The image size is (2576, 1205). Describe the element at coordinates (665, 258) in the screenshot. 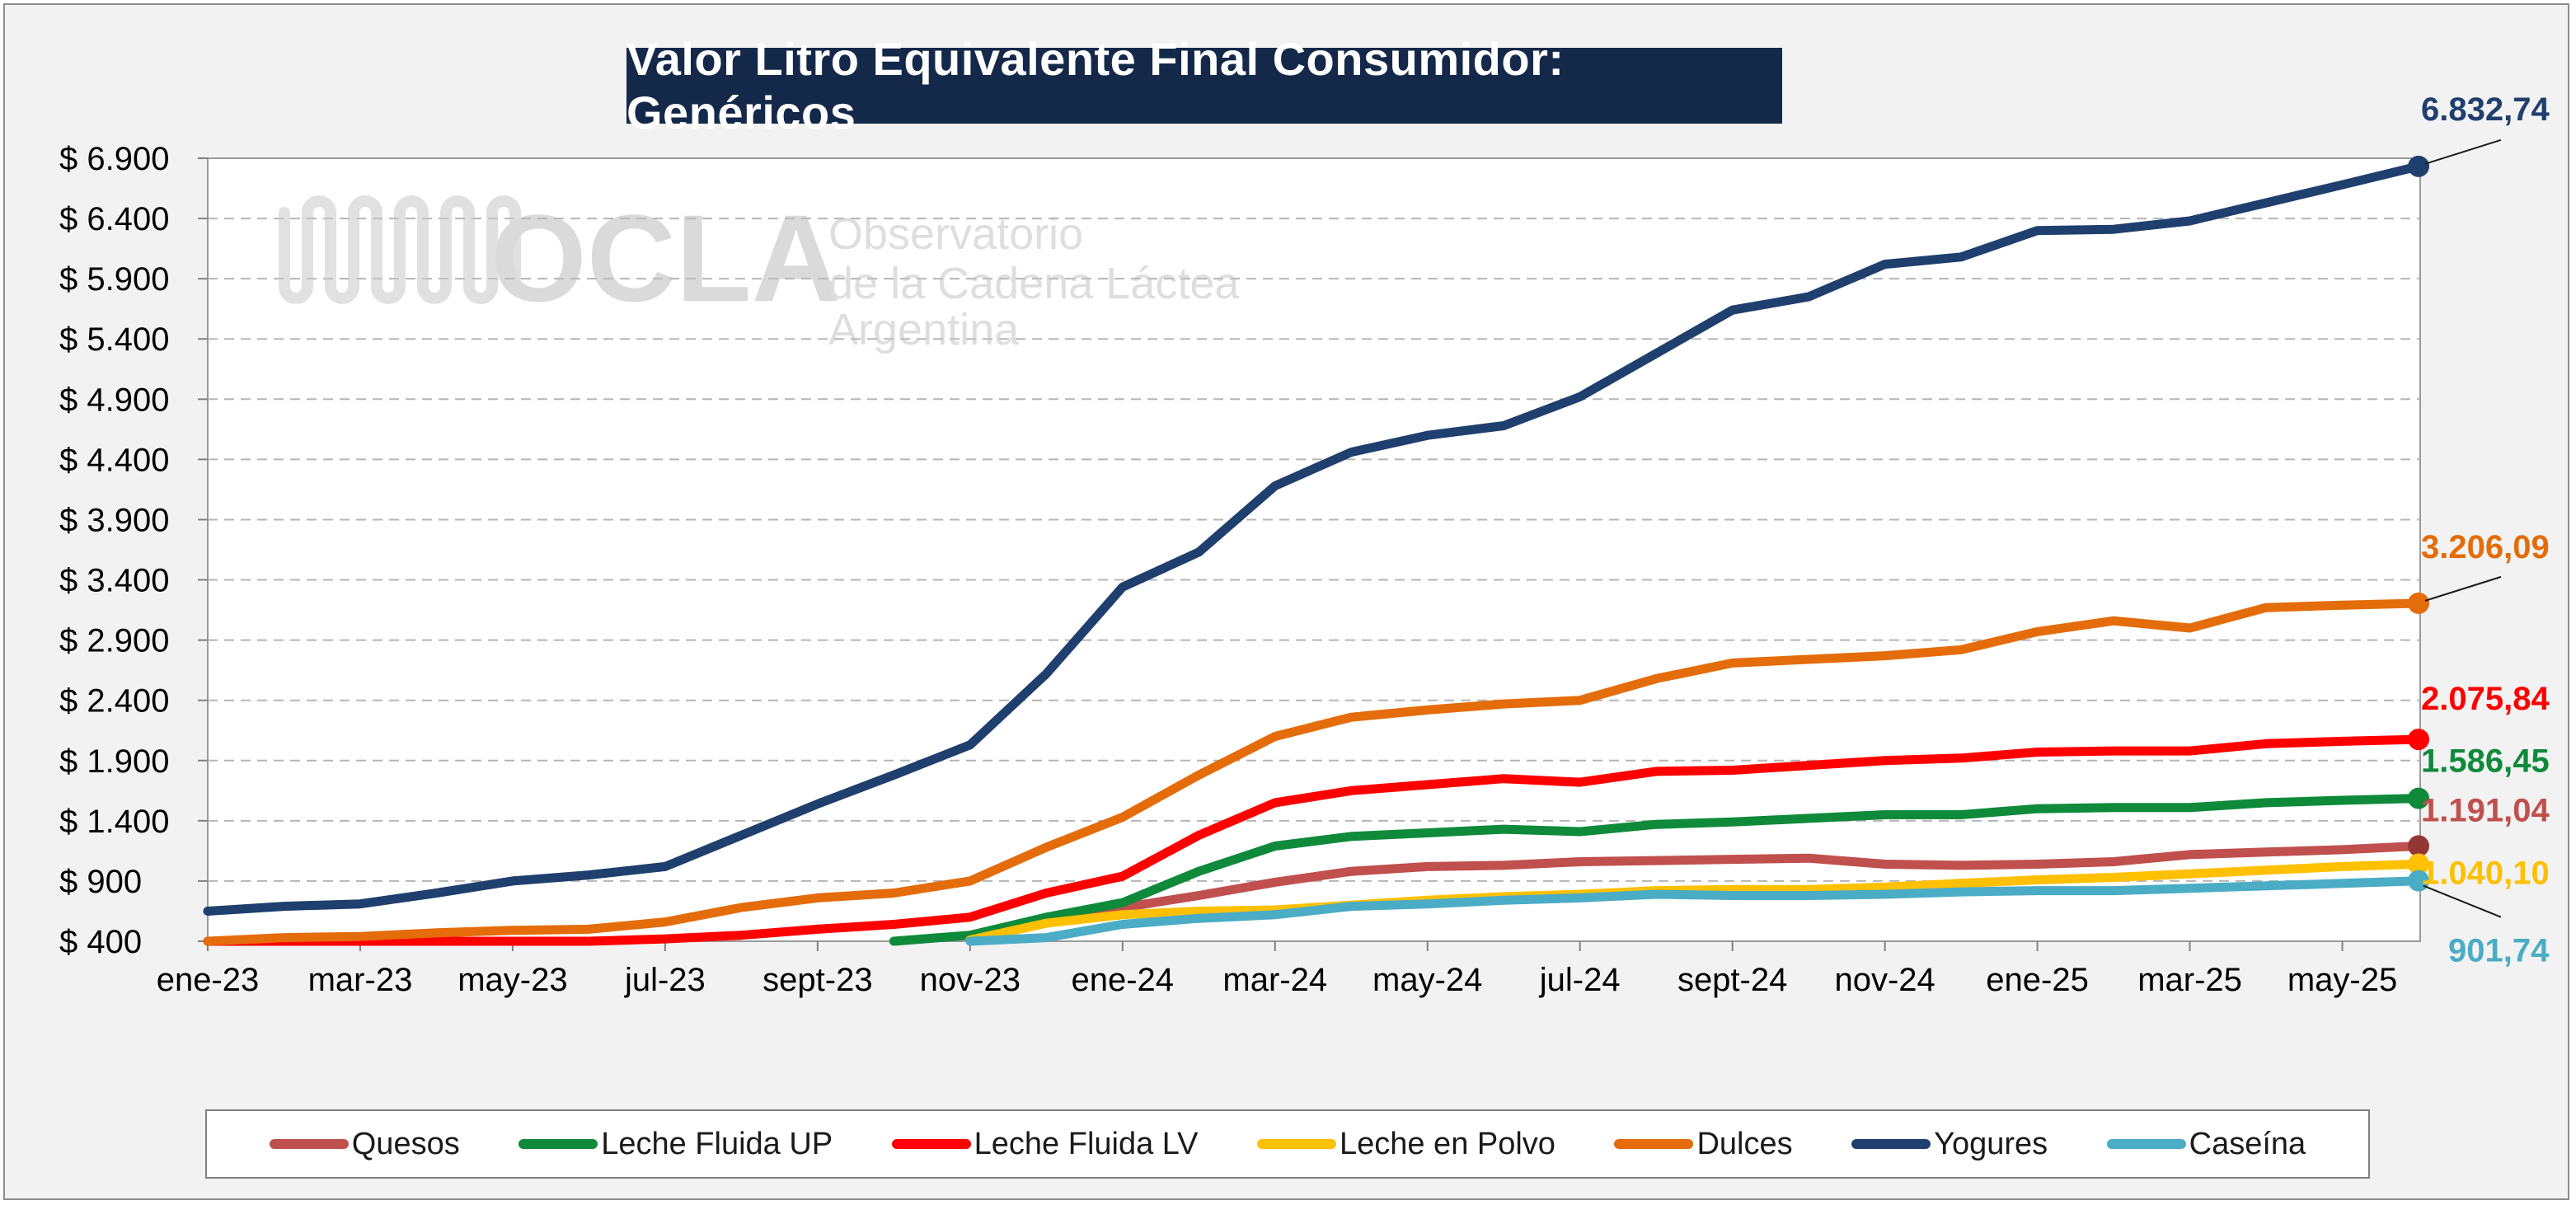

I see `watermark-brand: OCLA` at that location.